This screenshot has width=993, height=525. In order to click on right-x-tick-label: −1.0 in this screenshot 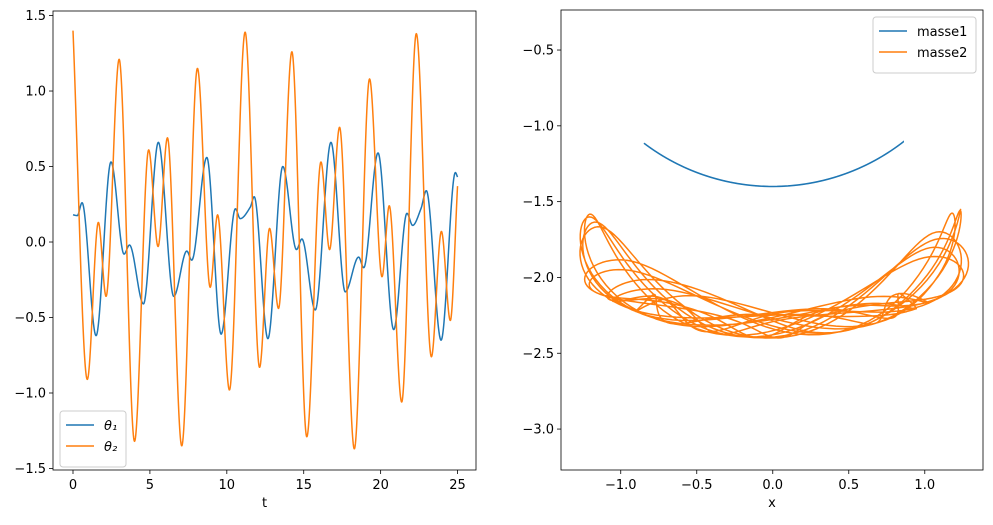, I will do `click(621, 485)`.